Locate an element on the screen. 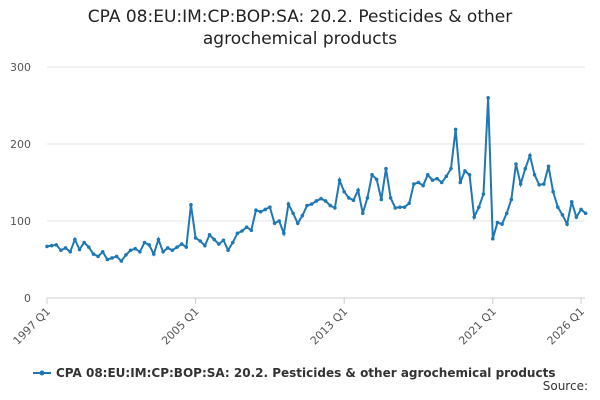 This screenshot has width=600, height=400. source: Source: is located at coordinates (565, 386).